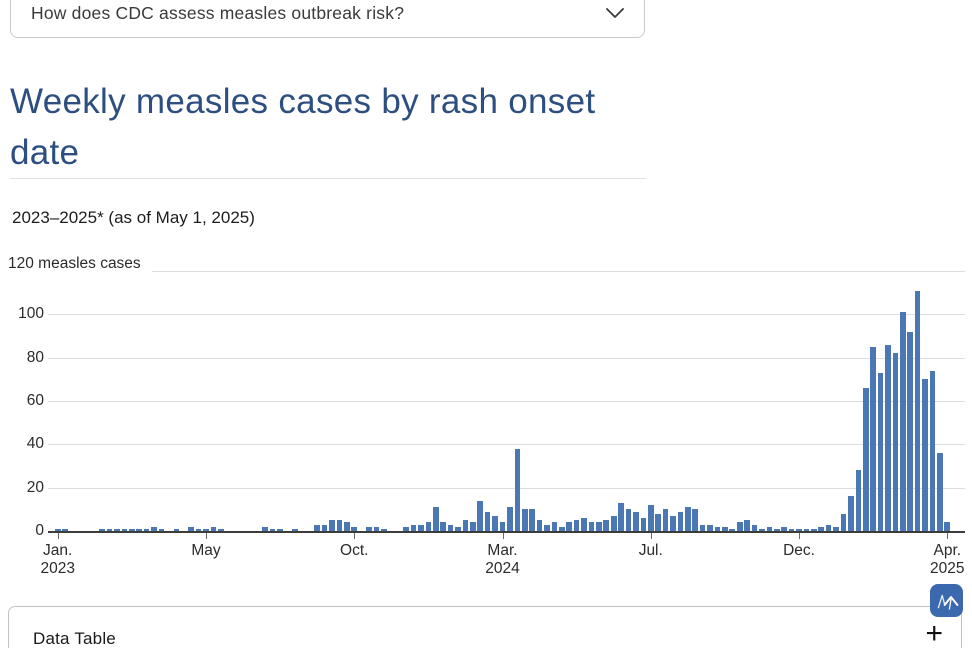 The width and height of the screenshot is (972, 648). I want to click on page-subtitle: 2023–2025* (as of May 1, 2025), so click(133, 217).